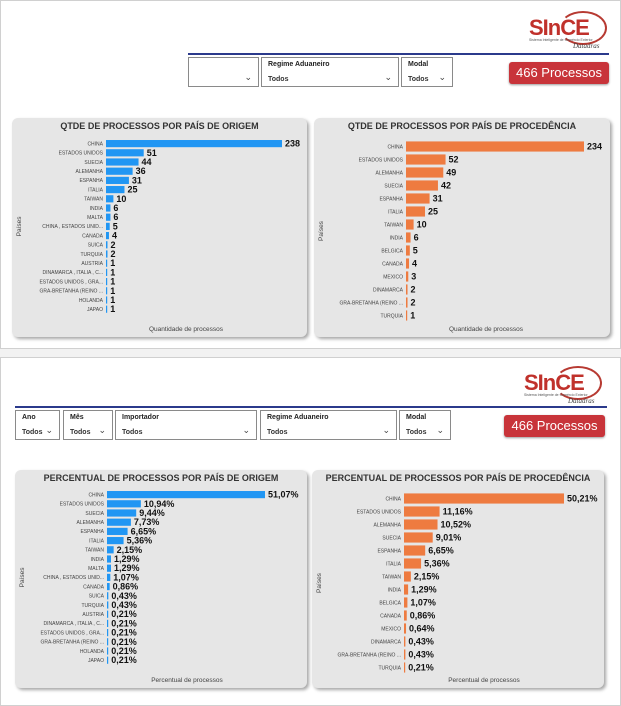  Describe the element at coordinates (186, 425) in the screenshot. I see `importador-slicer: Importador Todos ⌄` at that location.